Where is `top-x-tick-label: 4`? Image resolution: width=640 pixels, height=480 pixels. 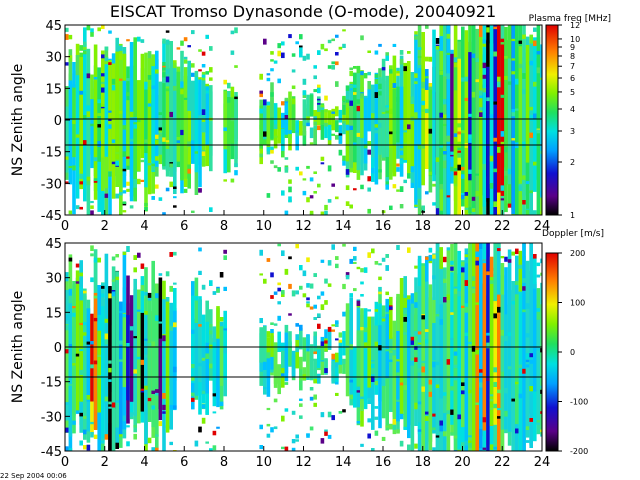 top-x-tick-label: 4 is located at coordinates (144, 226).